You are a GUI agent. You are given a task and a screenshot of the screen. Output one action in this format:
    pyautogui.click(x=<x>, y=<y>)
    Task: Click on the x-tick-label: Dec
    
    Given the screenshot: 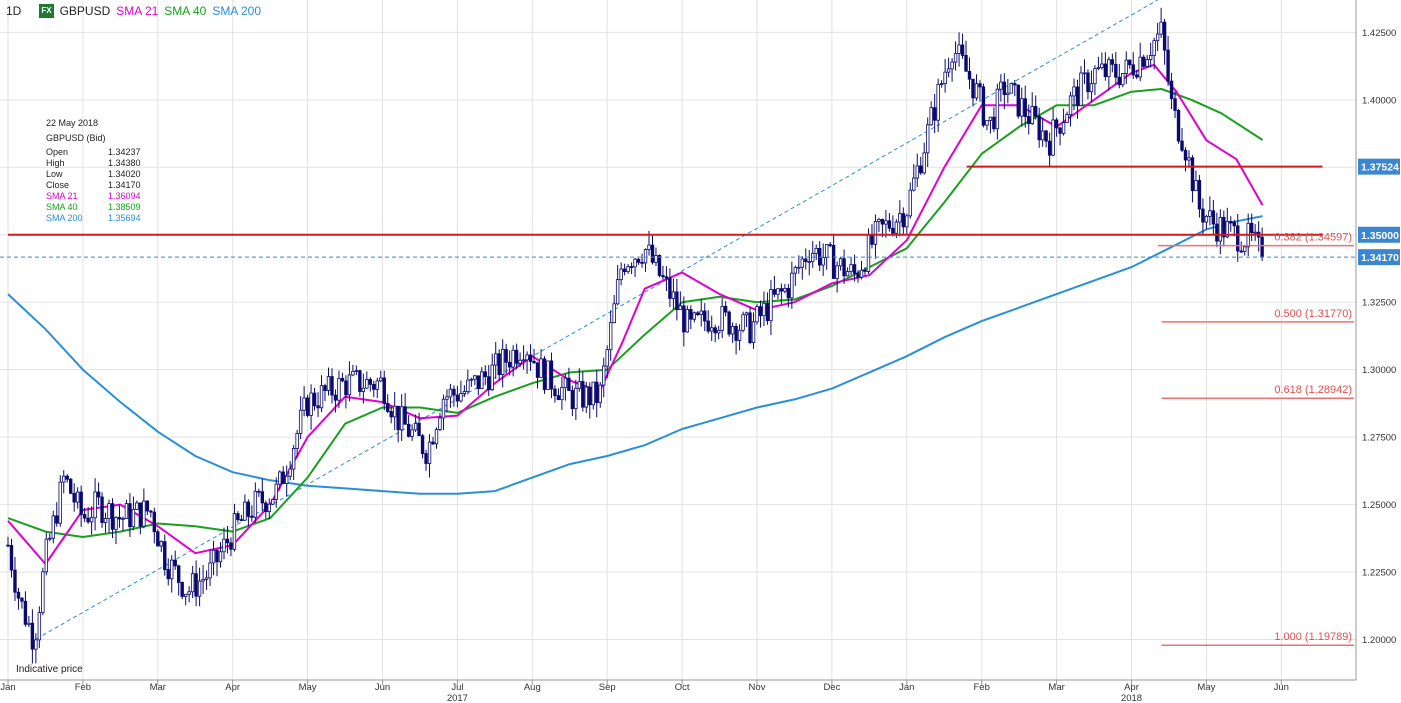 What is the action you would take?
    pyautogui.click(x=831, y=687)
    